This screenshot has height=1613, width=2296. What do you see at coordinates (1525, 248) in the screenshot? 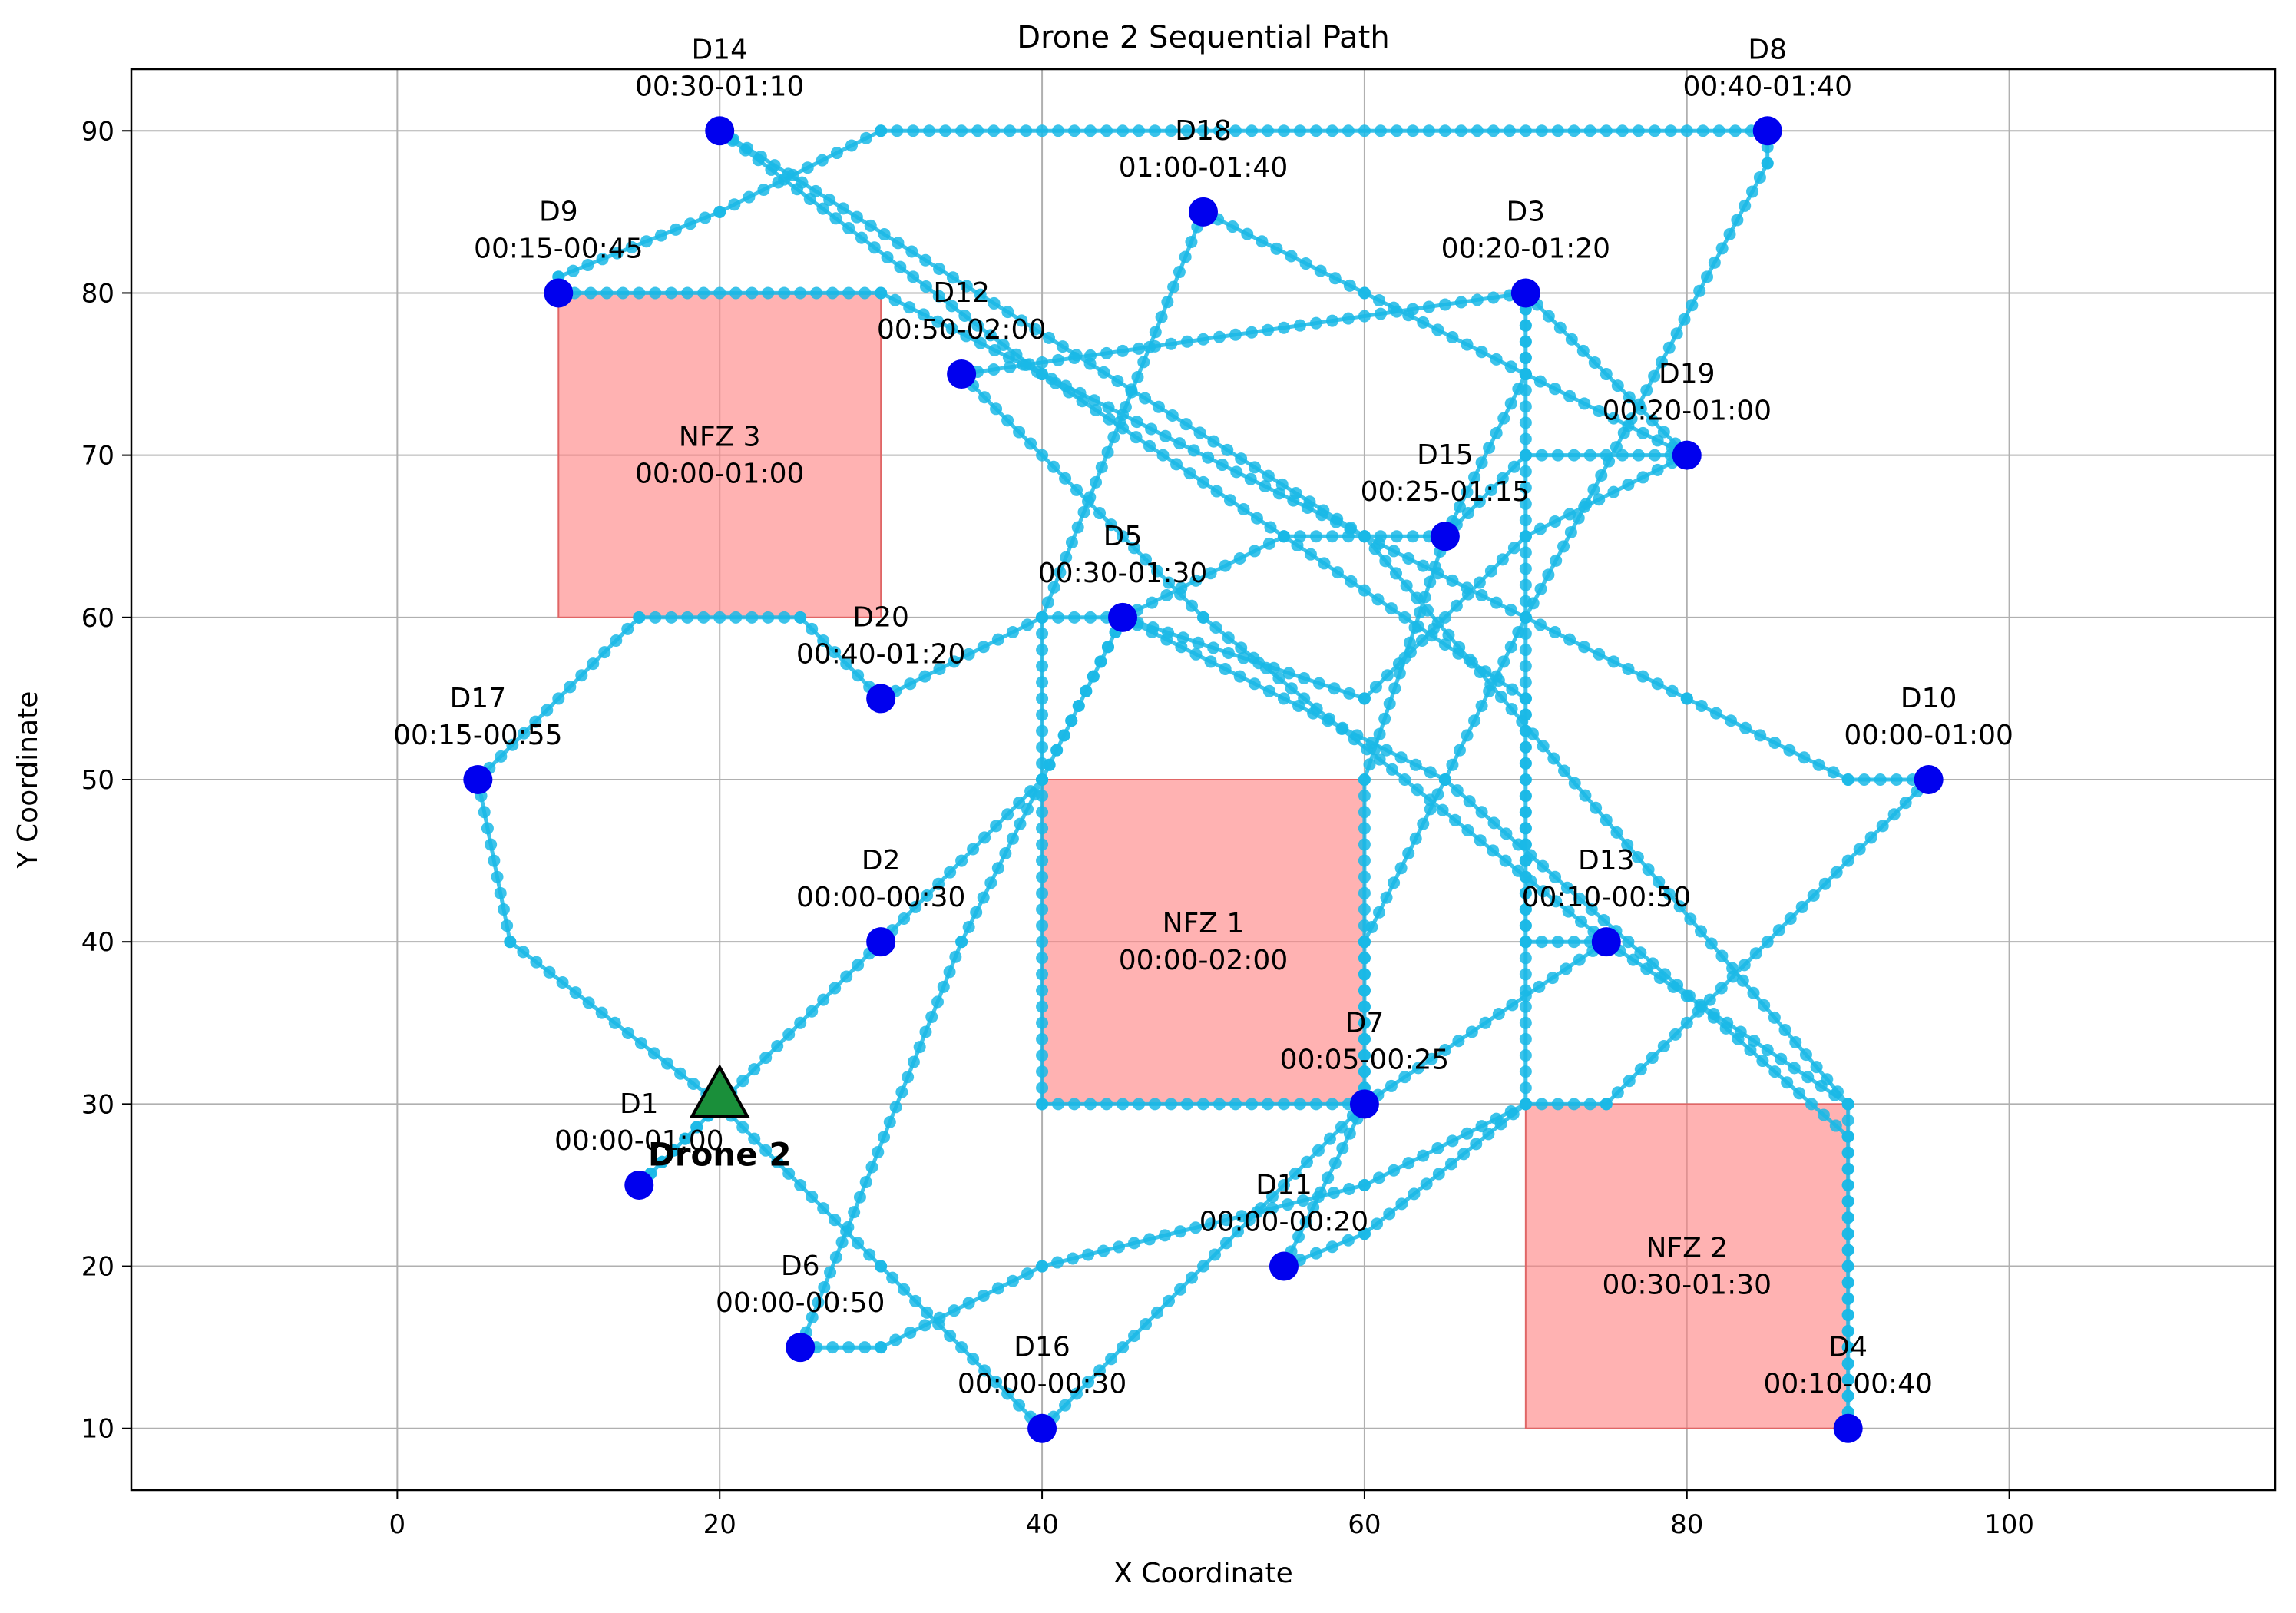
I see `delivery-window-label: 00:20-01:20` at bounding box center [1525, 248].